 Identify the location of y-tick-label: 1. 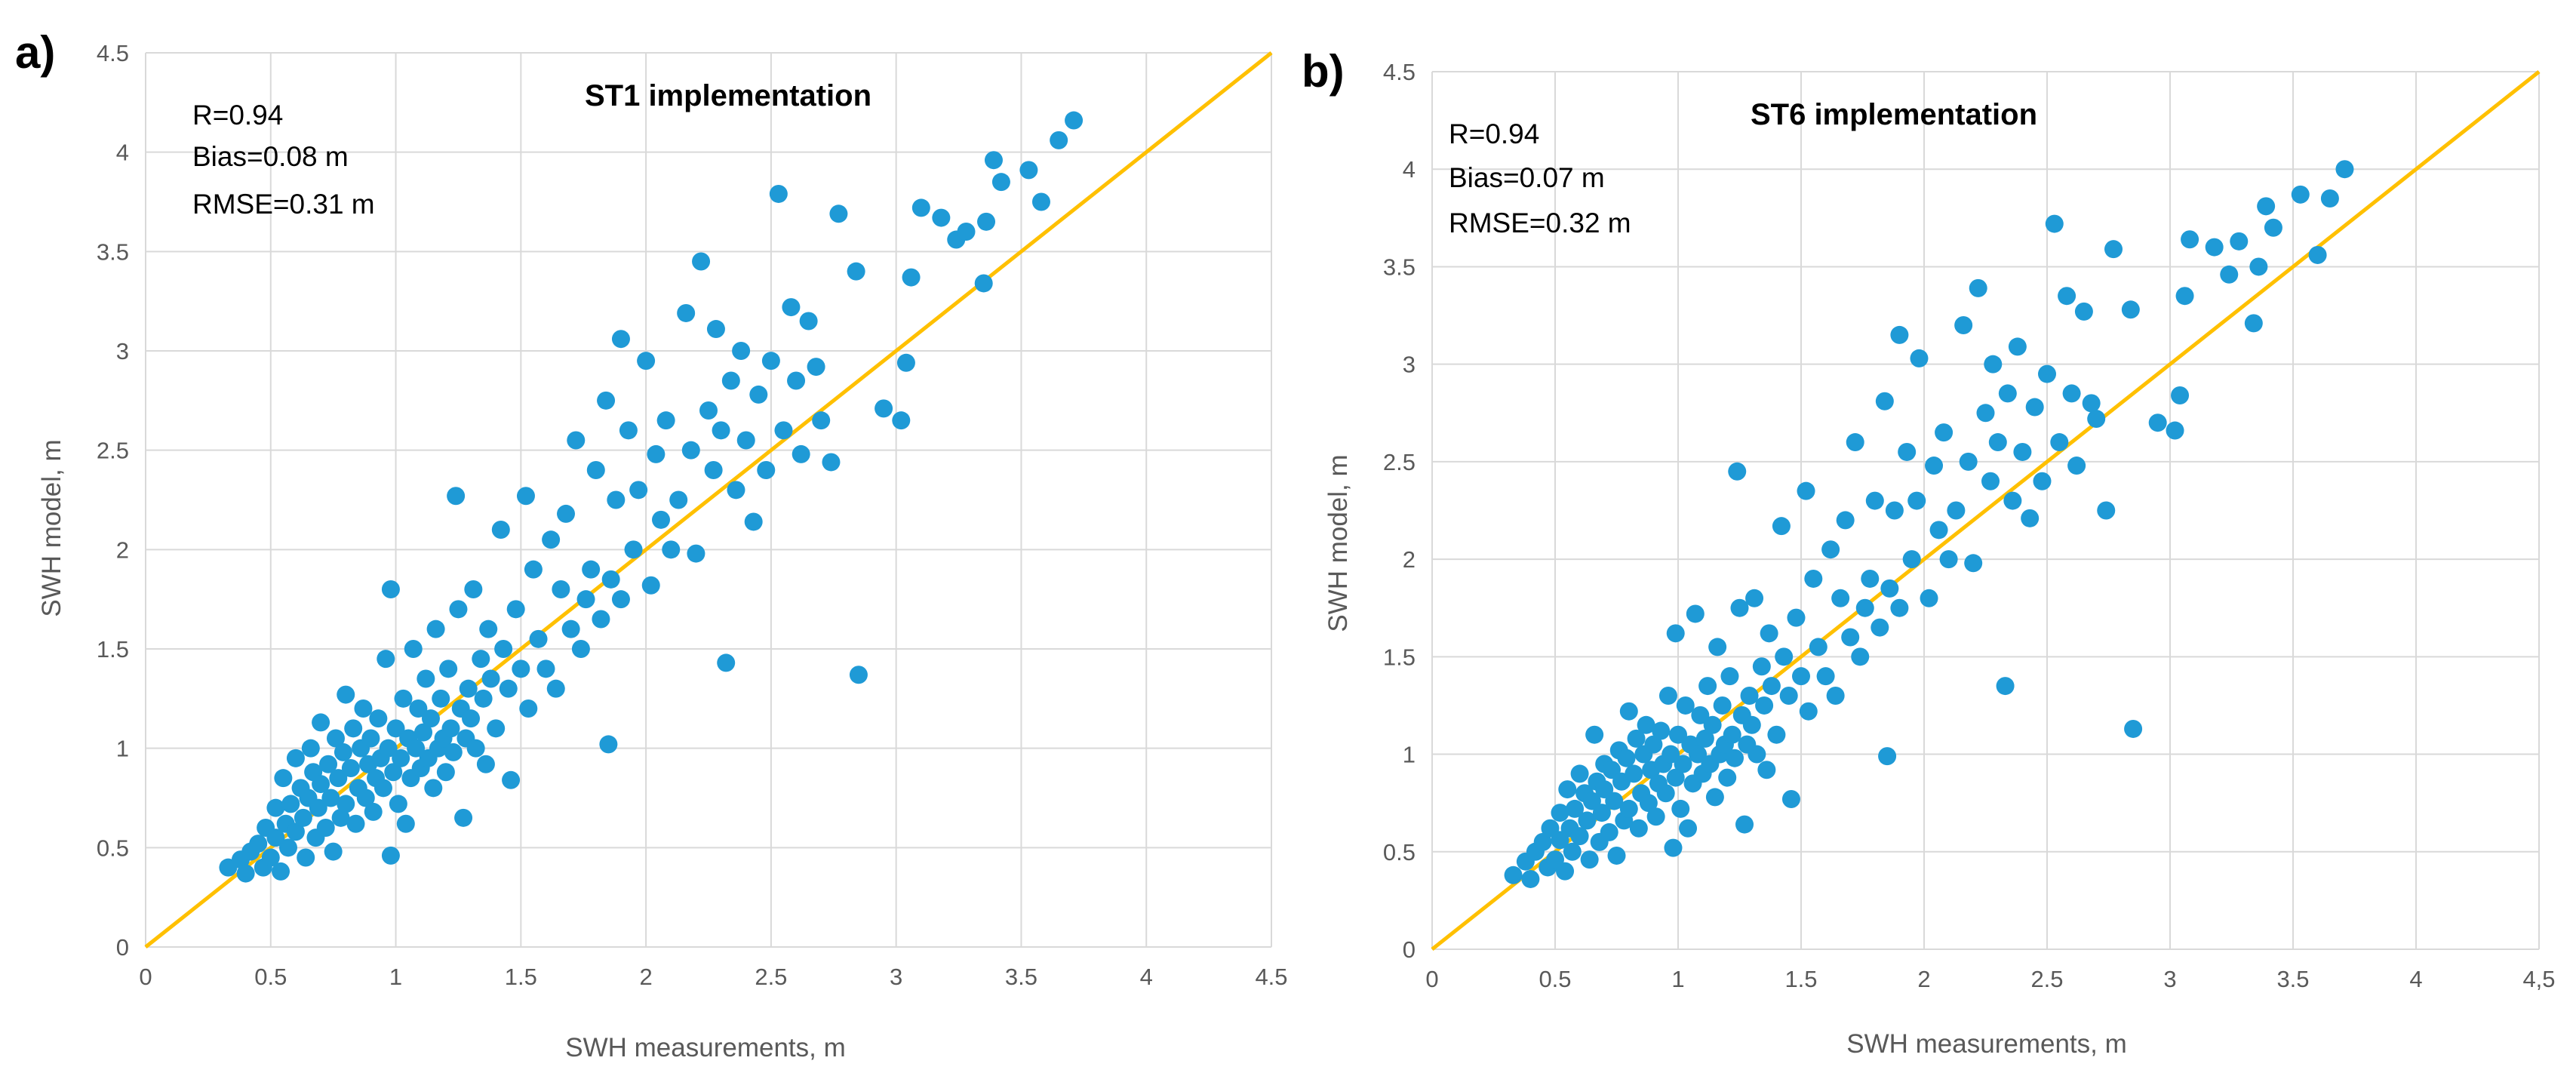
(122, 749).